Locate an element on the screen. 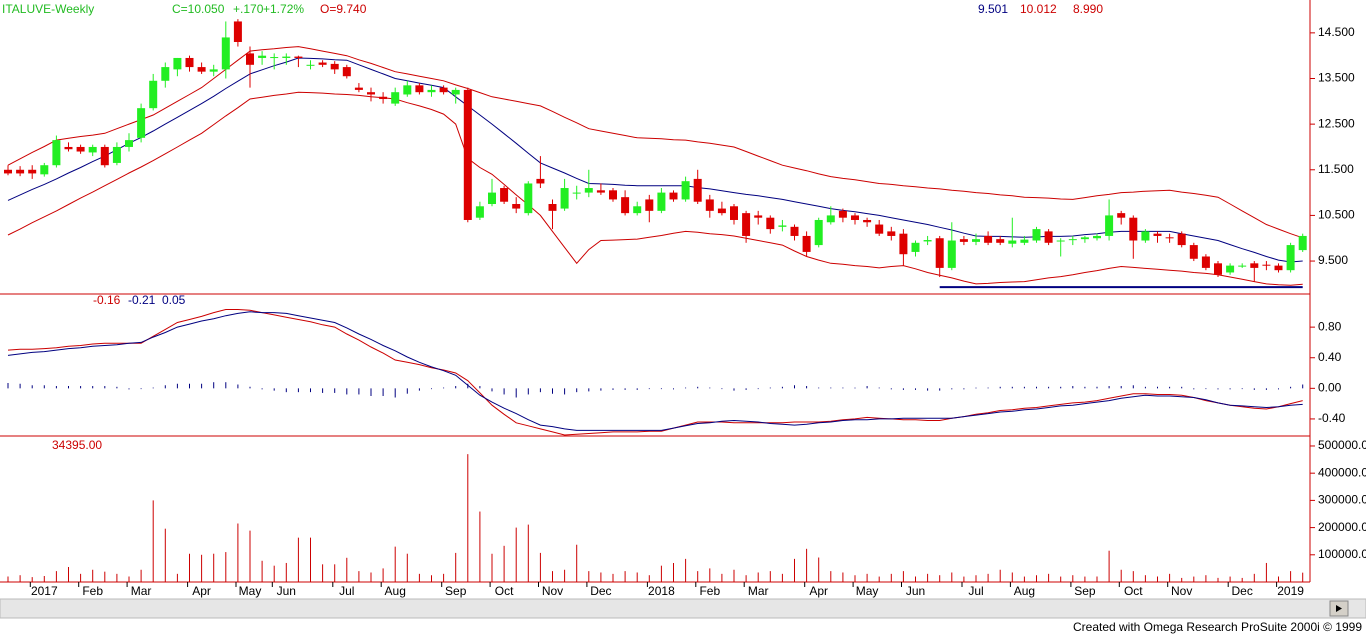 The height and width of the screenshot is (636, 1366). x-tick-label: Dec is located at coordinates (1242, 591).